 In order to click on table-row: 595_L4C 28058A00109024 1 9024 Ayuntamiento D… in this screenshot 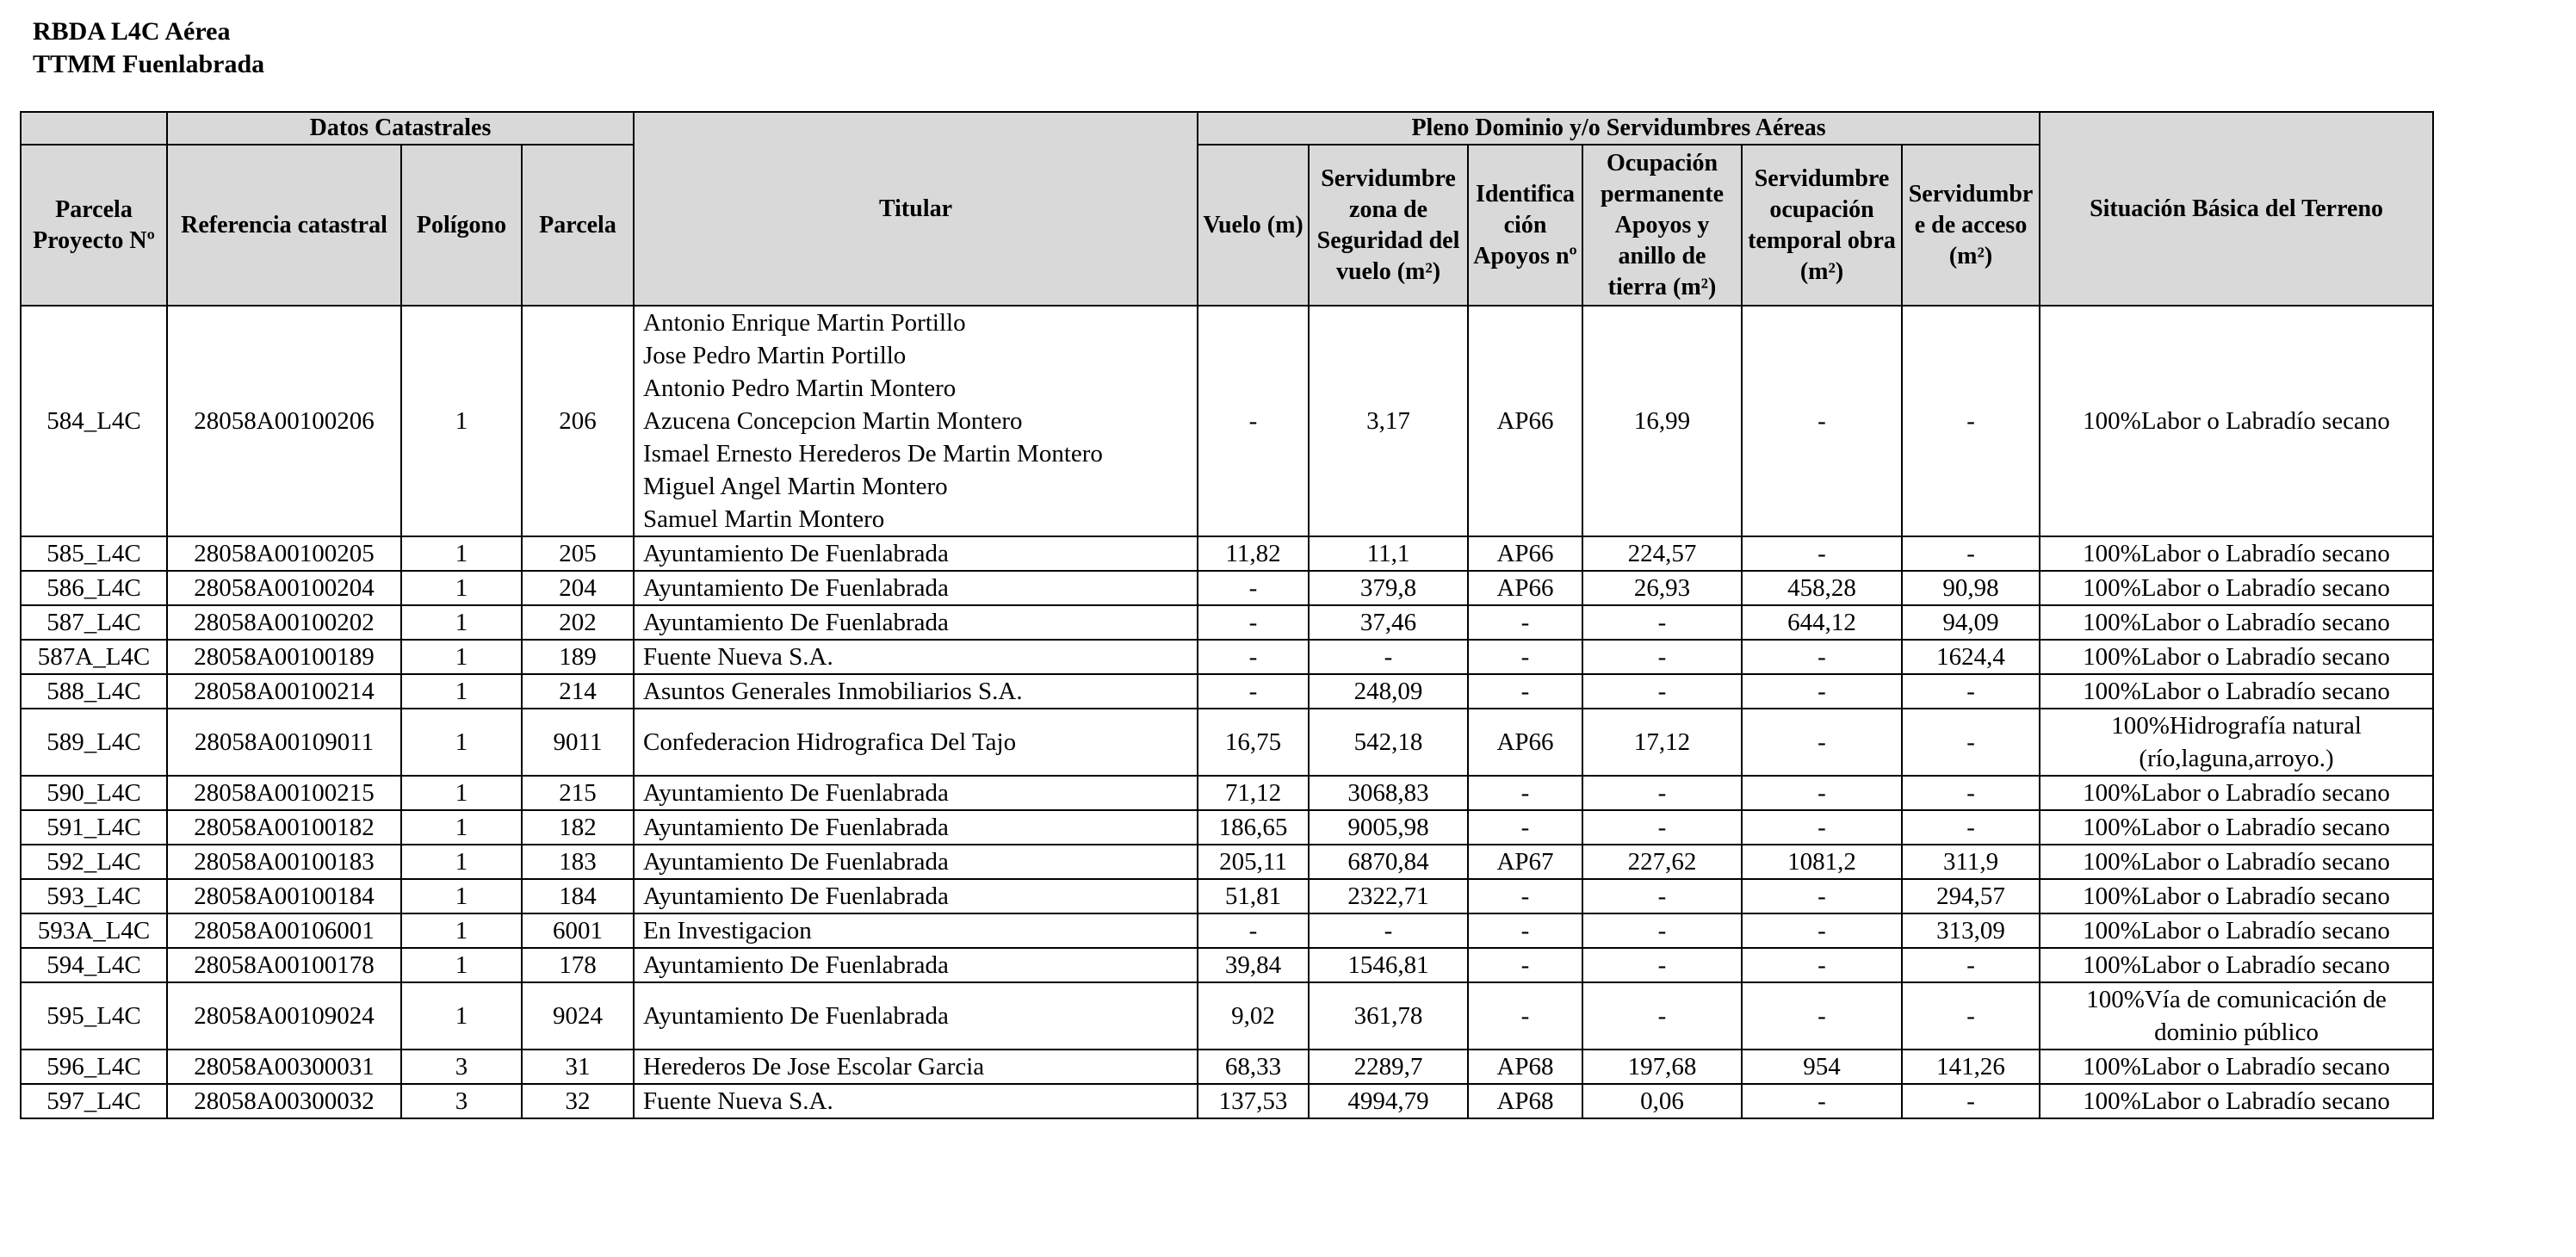, I will do `click(1227, 1015)`.